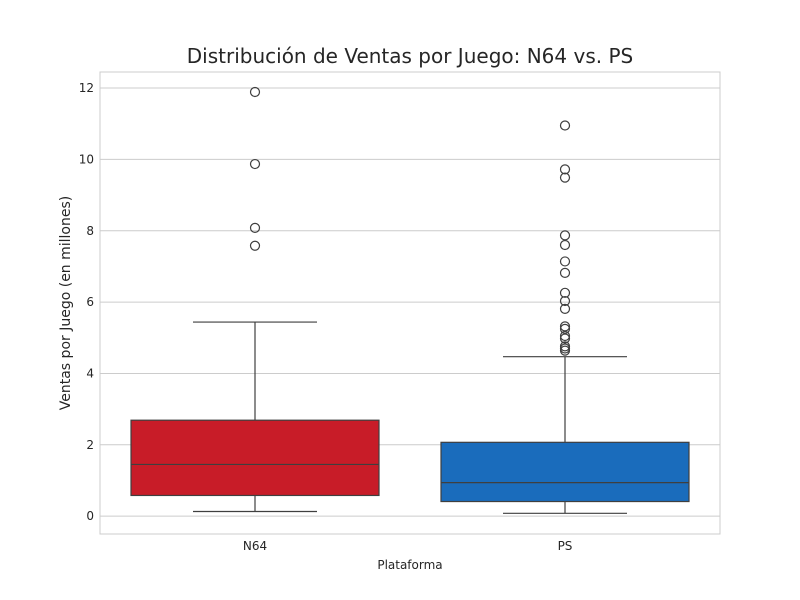  Describe the element at coordinates (90, 516) in the screenshot. I see `y-tick-label: 0` at that location.